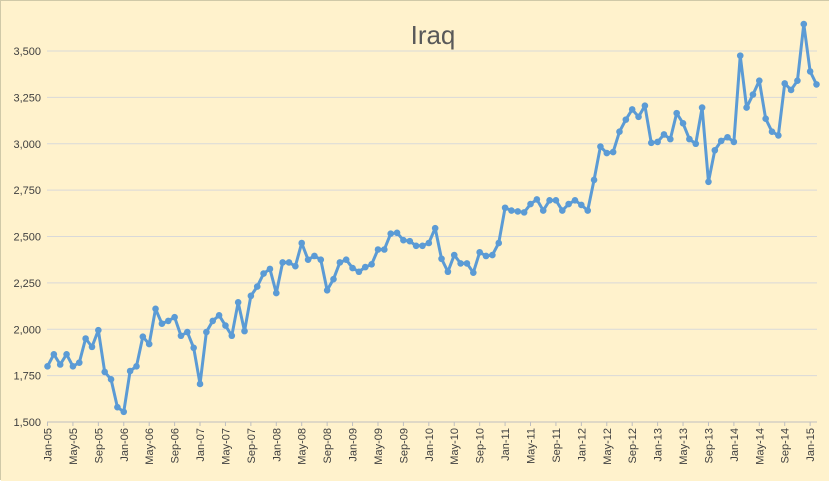  Describe the element at coordinates (659, 445) in the screenshot. I see `x-tick-label: Jan-13` at that location.